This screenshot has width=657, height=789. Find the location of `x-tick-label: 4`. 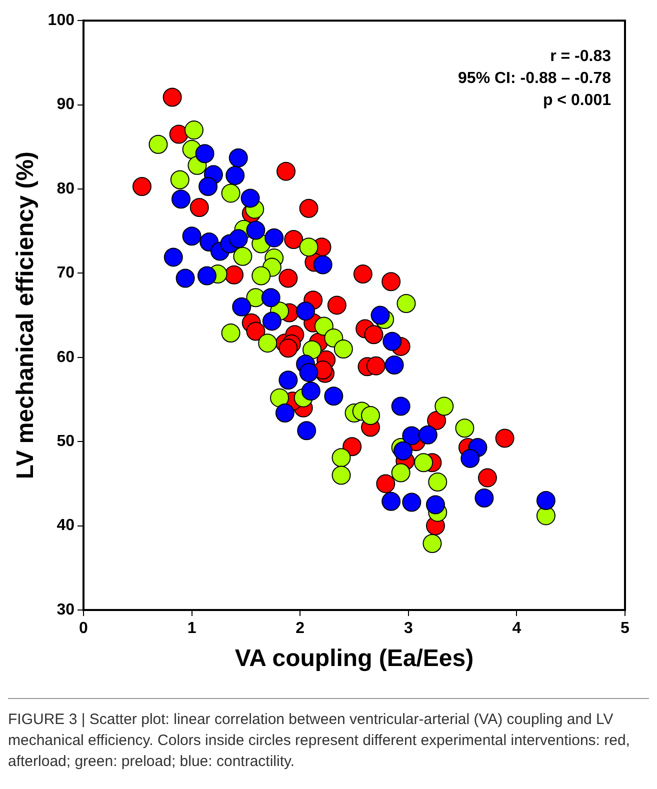

x-tick-label: 4 is located at coordinates (517, 629).